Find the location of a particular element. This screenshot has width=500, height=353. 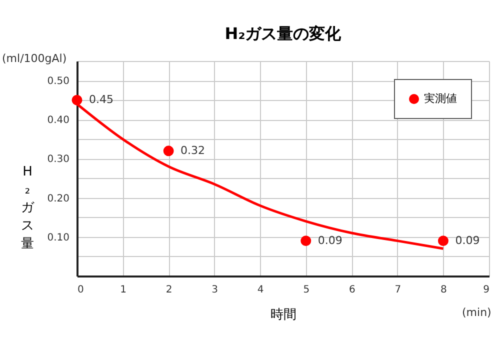

x-tick-label: 5 is located at coordinates (306, 290).